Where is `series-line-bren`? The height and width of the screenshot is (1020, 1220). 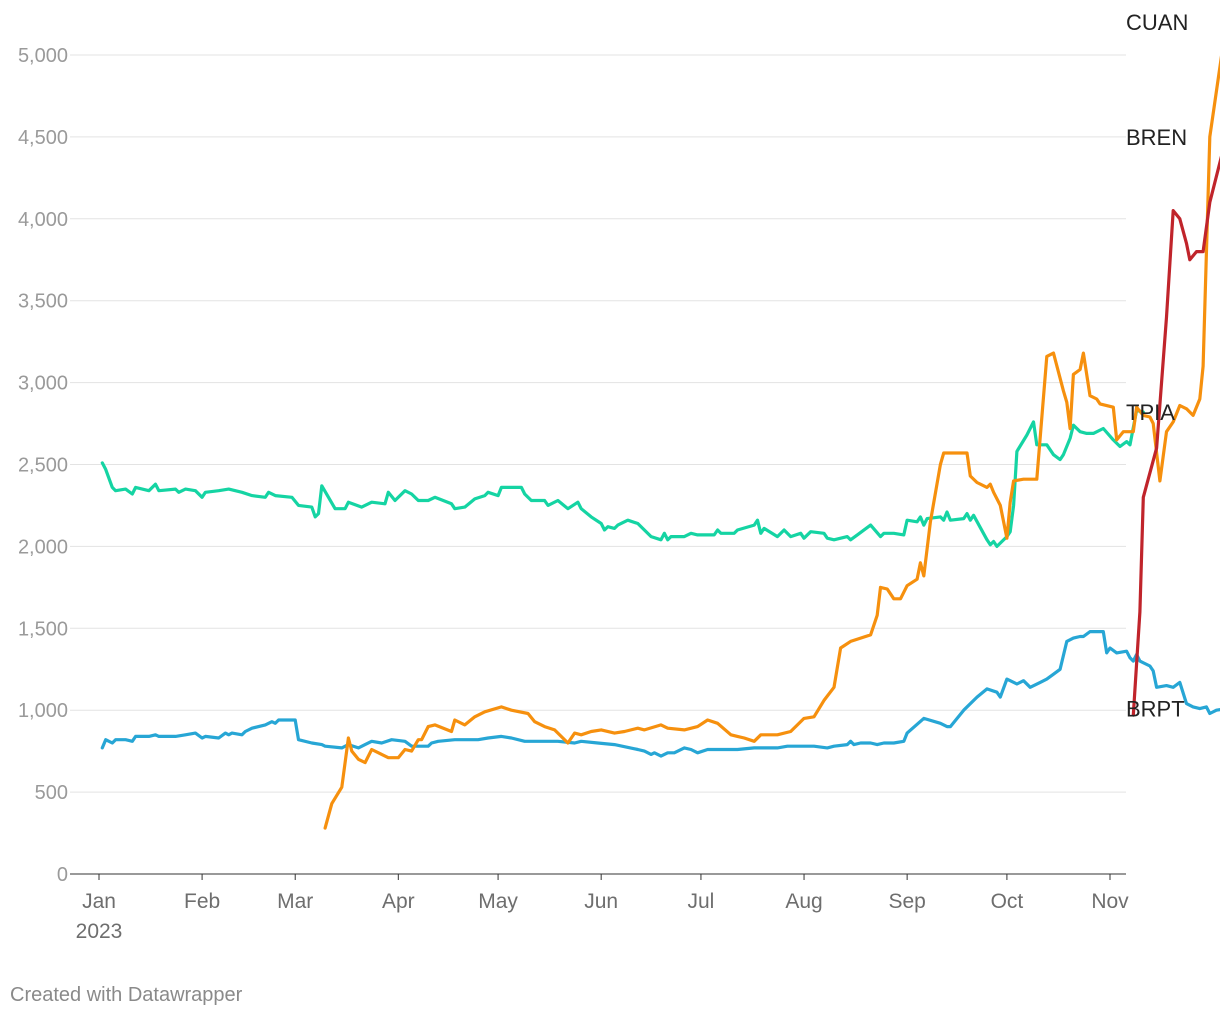
series-line-bren is located at coordinates (1175, 436).